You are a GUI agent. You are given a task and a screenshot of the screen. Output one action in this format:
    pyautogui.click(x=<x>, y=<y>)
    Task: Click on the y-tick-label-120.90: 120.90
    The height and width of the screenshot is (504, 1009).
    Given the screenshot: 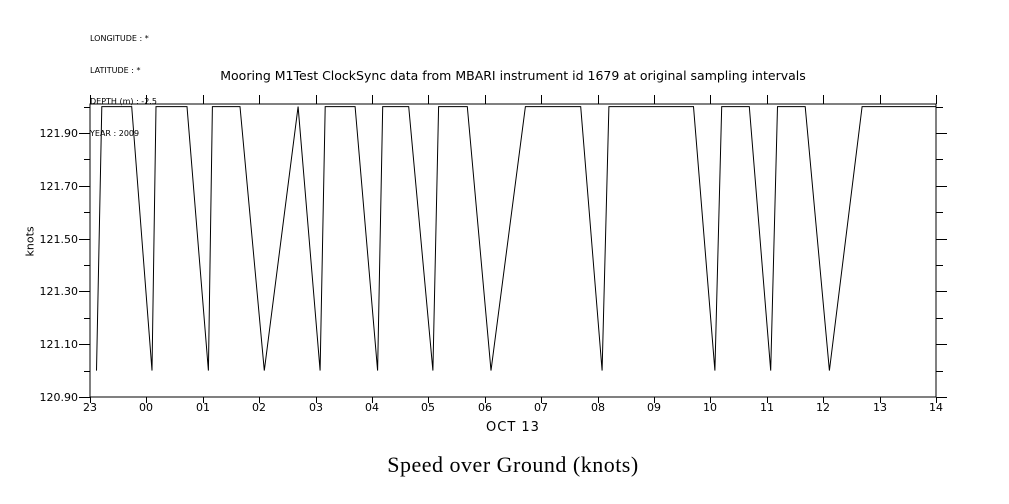 What is the action you would take?
    pyautogui.click(x=59, y=397)
    